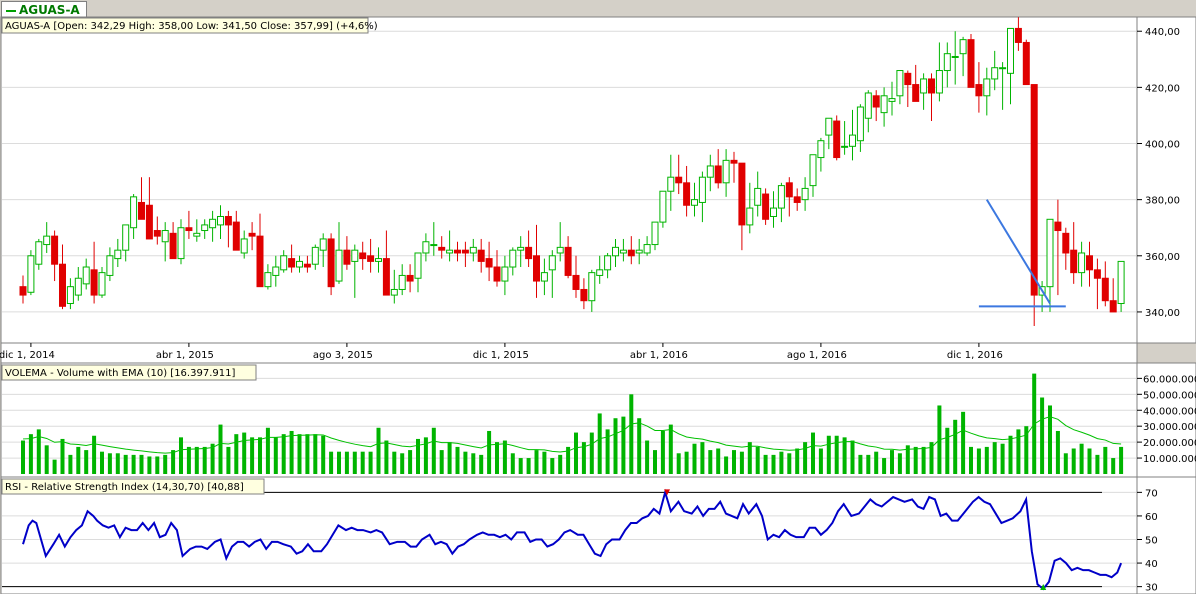 The height and width of the screenshot is (594, 1196). Describe the element at coordinates (501, 355) in the screenshot. I see `date-tick-label: dic 1, 2015` at that location.